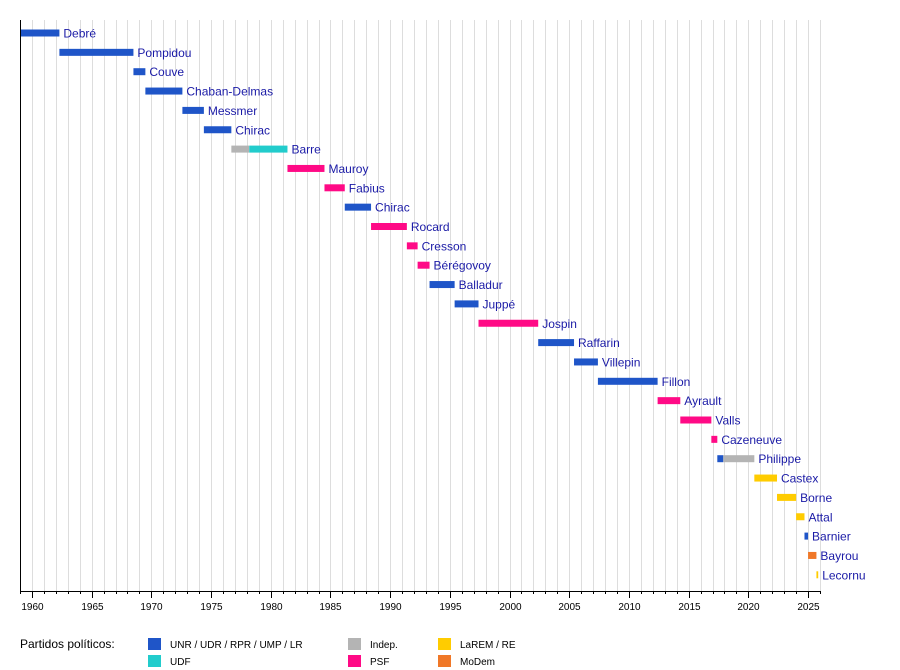  Describe the element at coordinates (271, 607) in the screenshot. I see `x-tick-label: 1980` at that location.